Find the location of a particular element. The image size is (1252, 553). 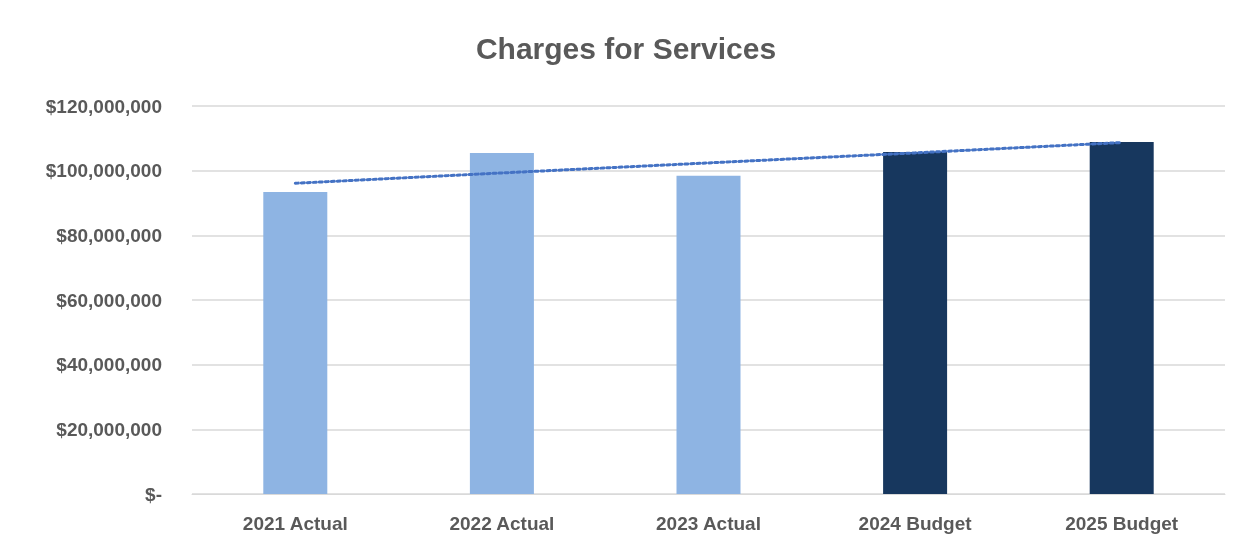

line-series is located at coordinates (708, 163).